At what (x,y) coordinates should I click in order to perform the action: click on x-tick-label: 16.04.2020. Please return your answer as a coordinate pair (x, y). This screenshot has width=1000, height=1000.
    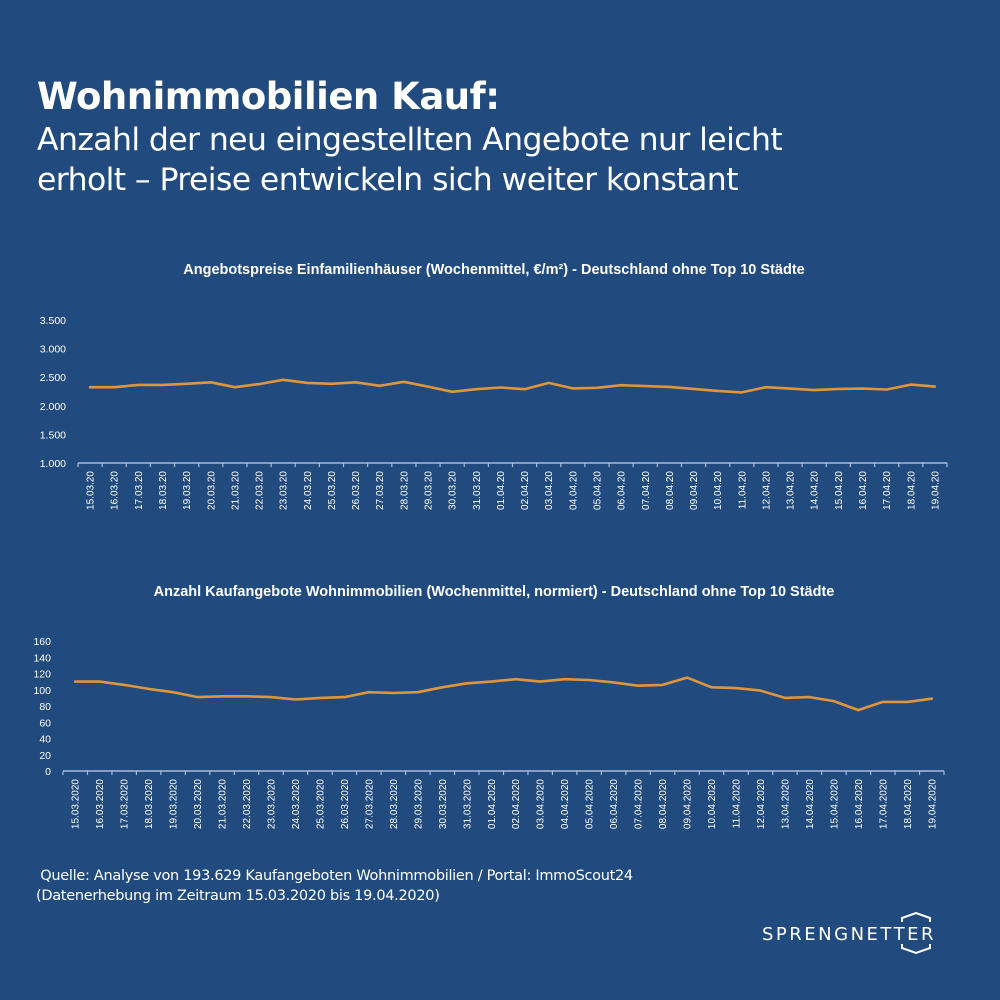
    Looking at the image, I should click on (859, 804).